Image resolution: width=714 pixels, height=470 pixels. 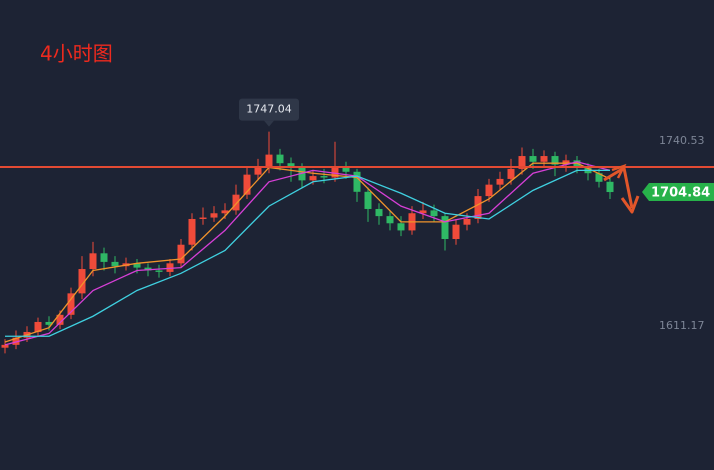 What do you see at coordinates (630, 204) in the screenshot?
I see `forecast-arrowhead` at bounding box center [630, 204].